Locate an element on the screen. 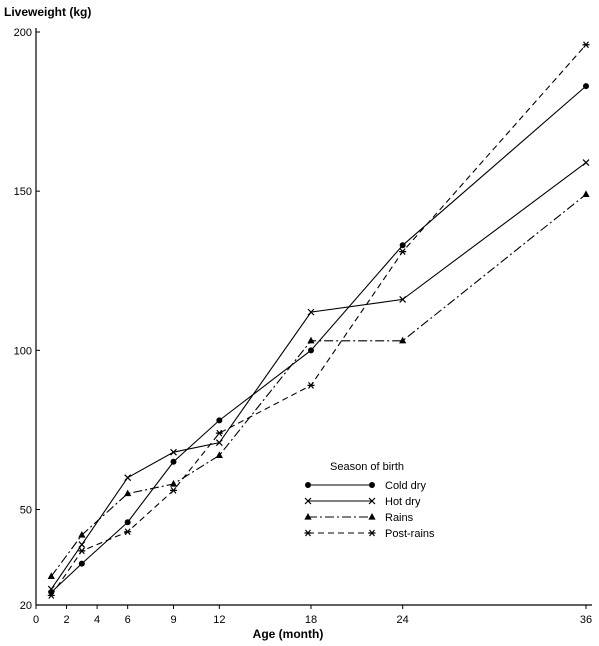  legend-label-rains: Rains is located at coordinates (399, 518).